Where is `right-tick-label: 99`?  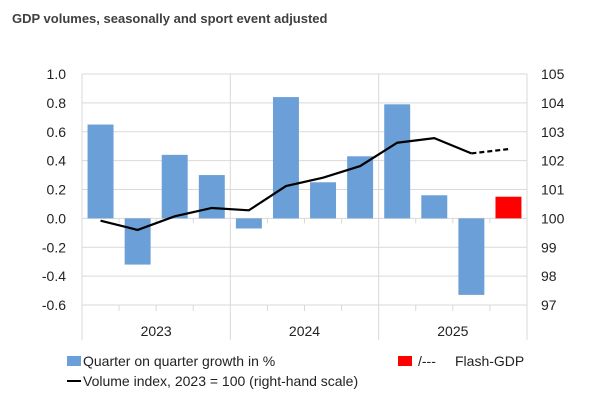
right-tick-label: 99 is located at coordinates (549, 247).